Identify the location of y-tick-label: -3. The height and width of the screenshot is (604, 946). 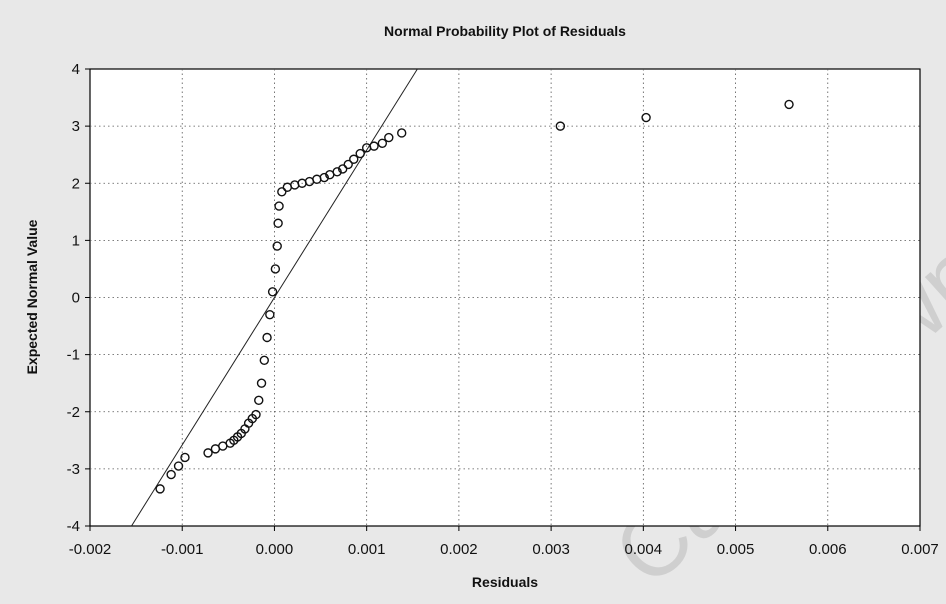
(73, 469).